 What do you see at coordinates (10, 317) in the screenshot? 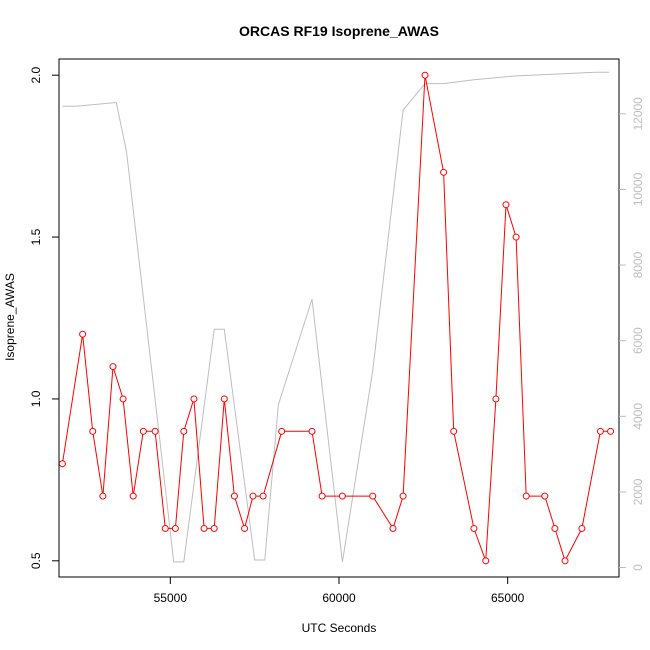
I see `y-axis-label: Isoprene_AWAS` at bounding box center [10, 317].